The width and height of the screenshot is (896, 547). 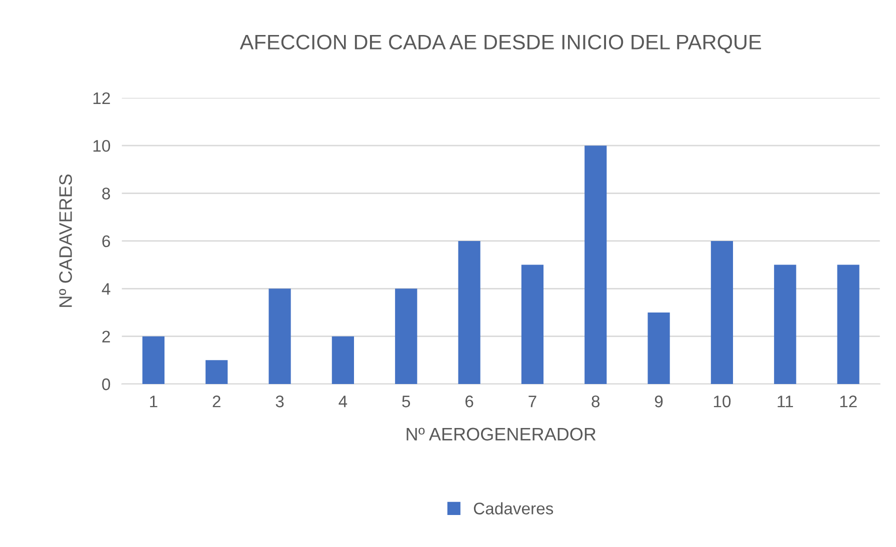 What do you see at coordinates (101, 146) in the screenshot?
I see `y-tick-label: 10` at bounding box center [101, 146].